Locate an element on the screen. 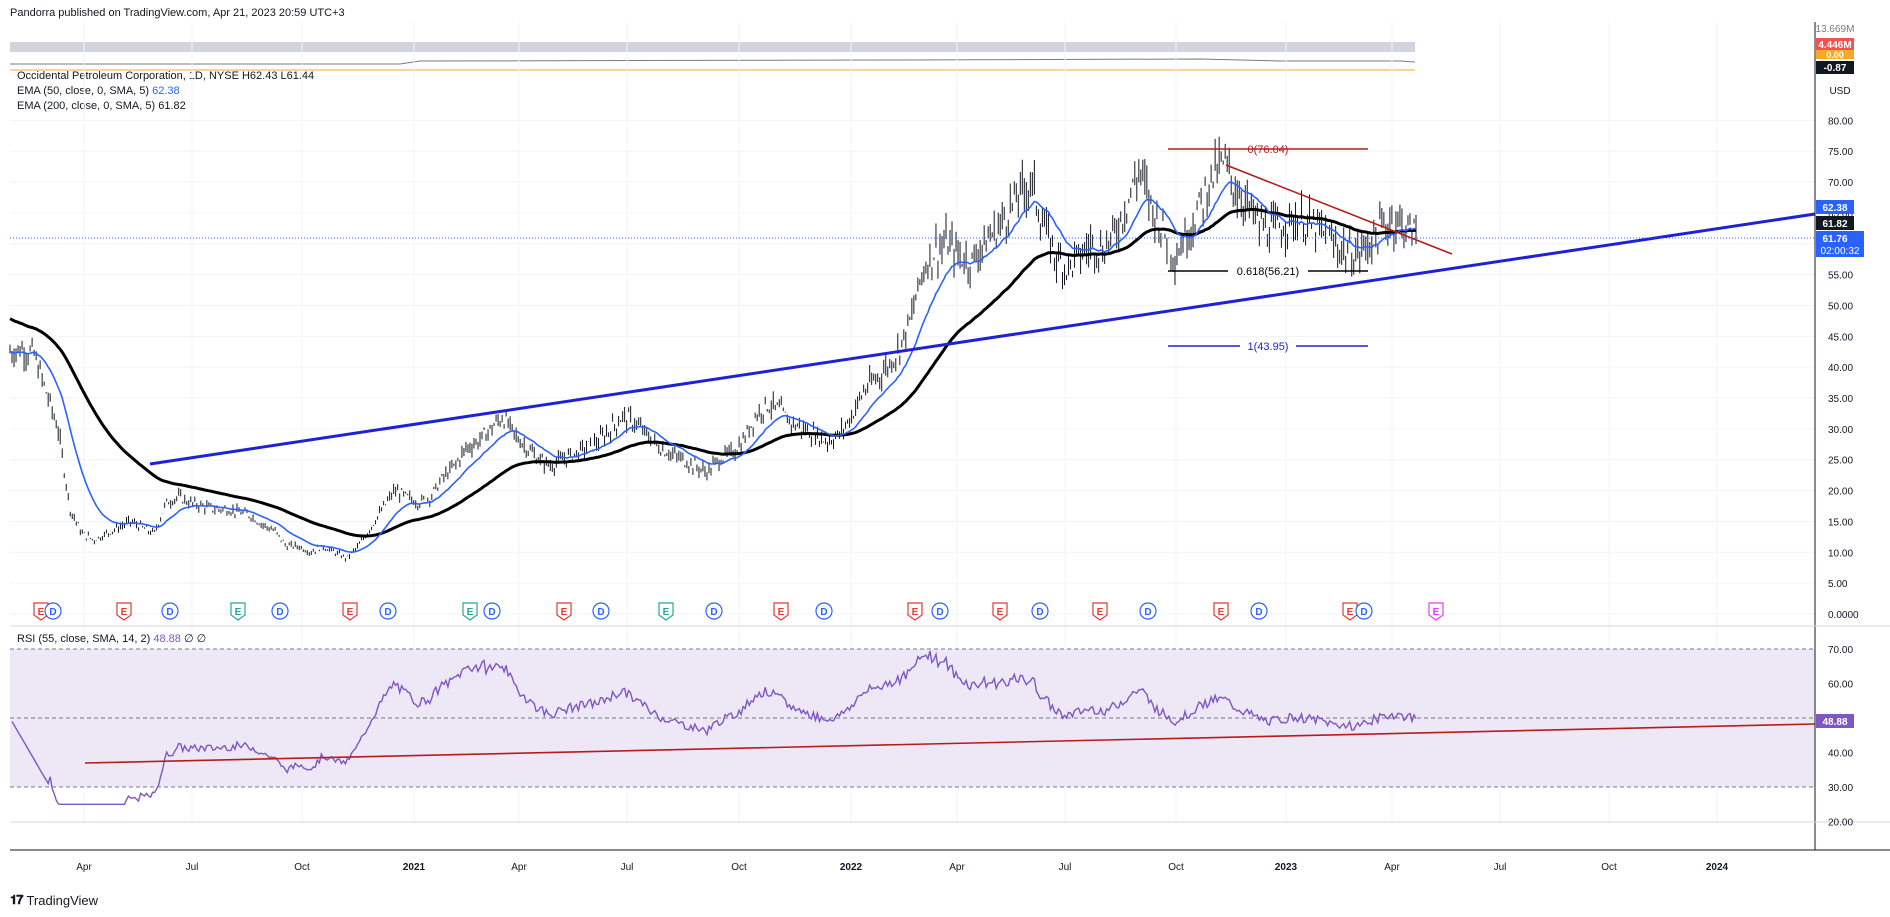 The width and height of the screenshot is (1890, 917). fib-level-1-label-bg is located at coordinates (1268, 345).